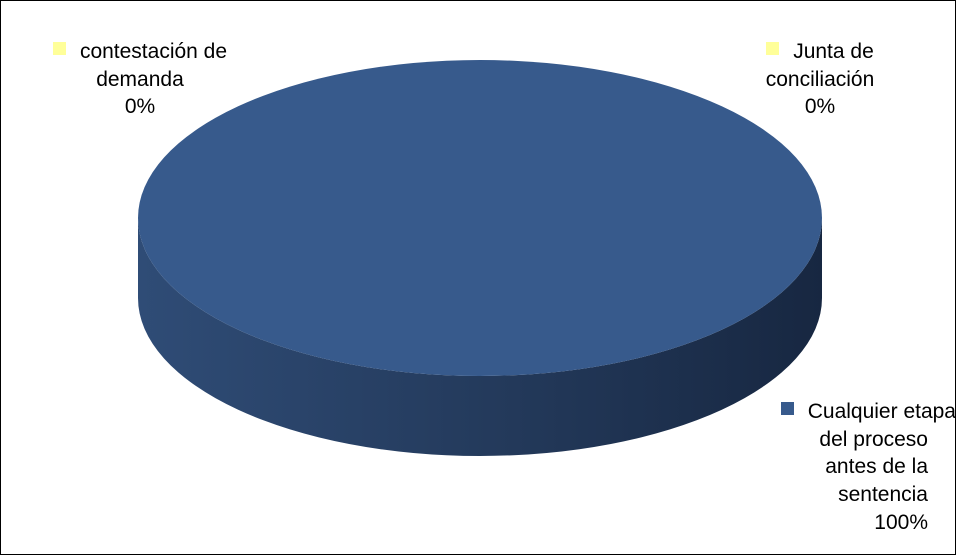 The image size is (956, 555). I want to click on label-1-value: 0%, so click(820, 107).